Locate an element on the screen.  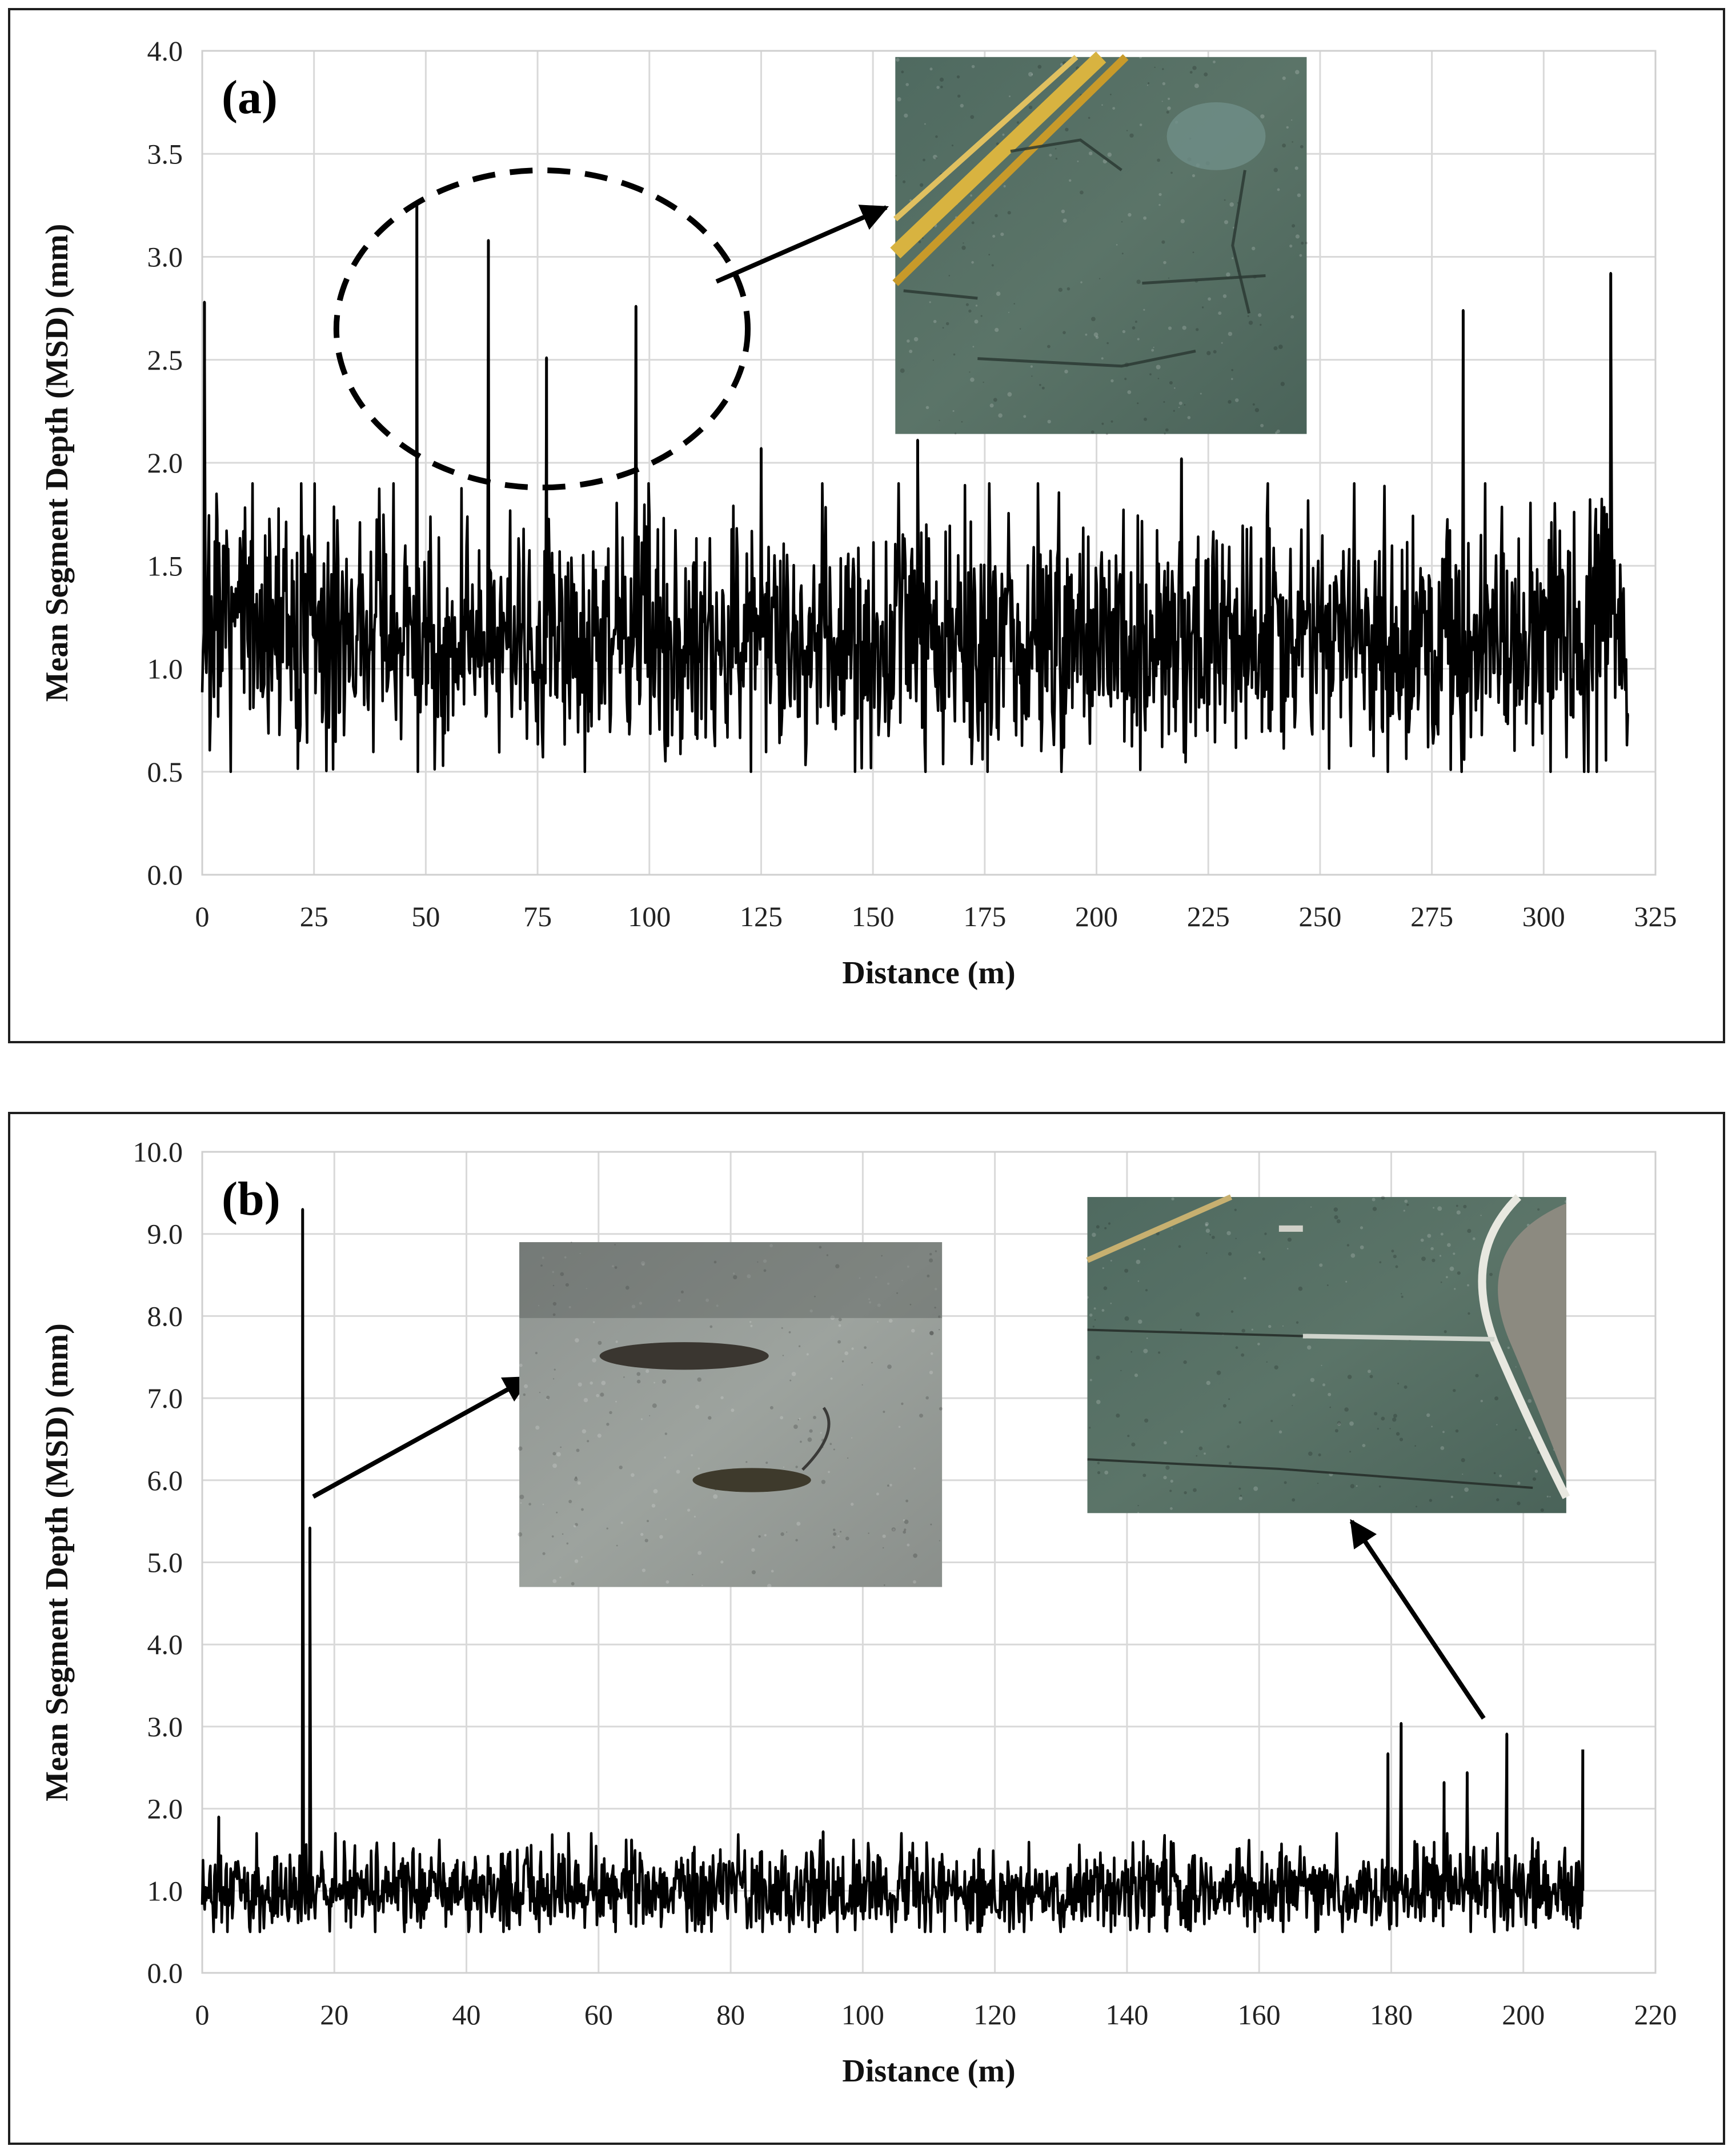
y-tick-label: 8.0 is located at coordinates (165, 1316).